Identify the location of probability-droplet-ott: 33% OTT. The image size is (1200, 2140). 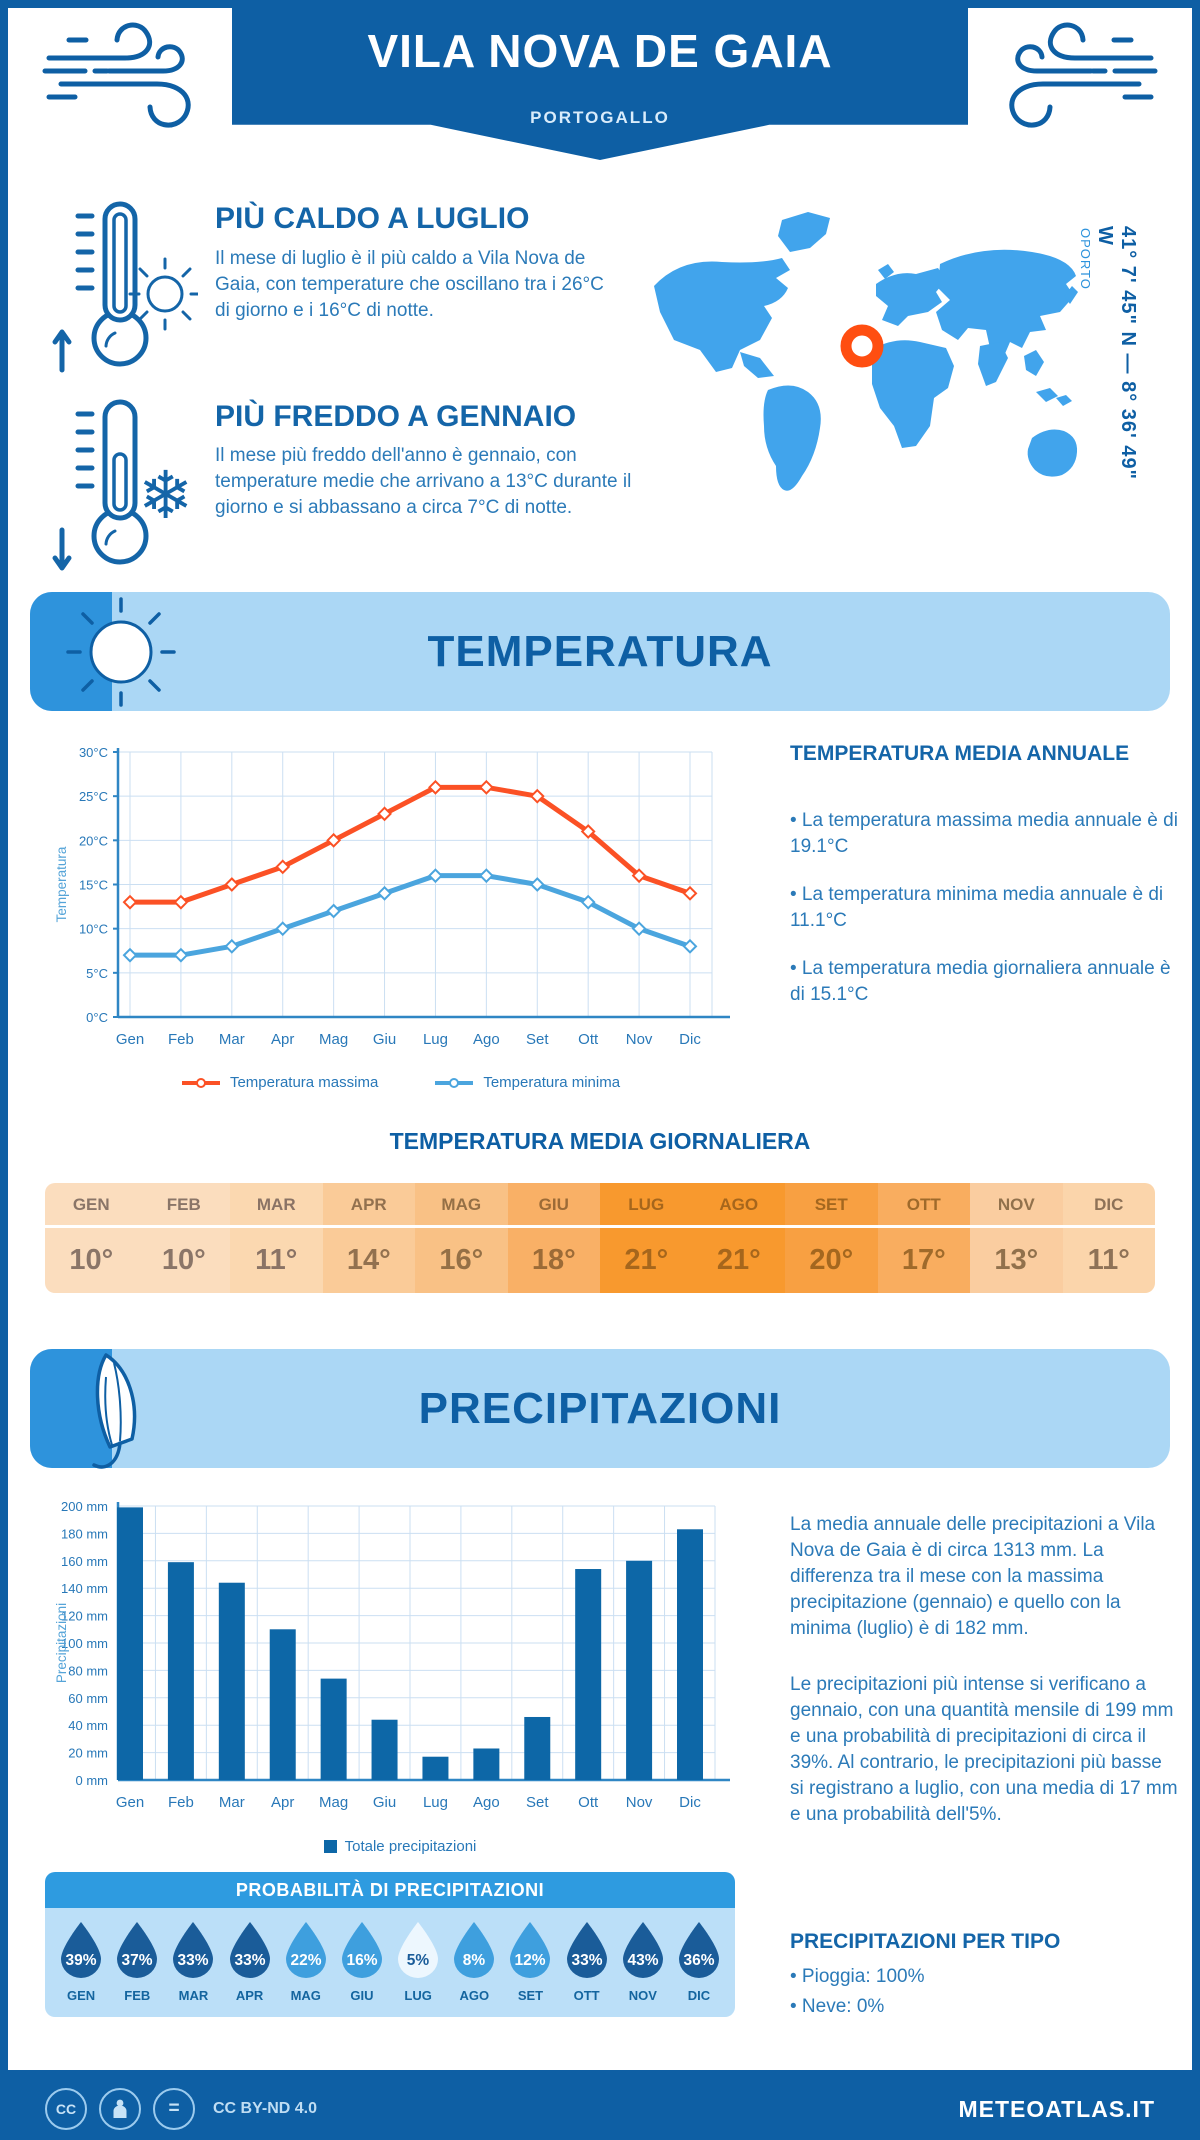
(587, 1961).